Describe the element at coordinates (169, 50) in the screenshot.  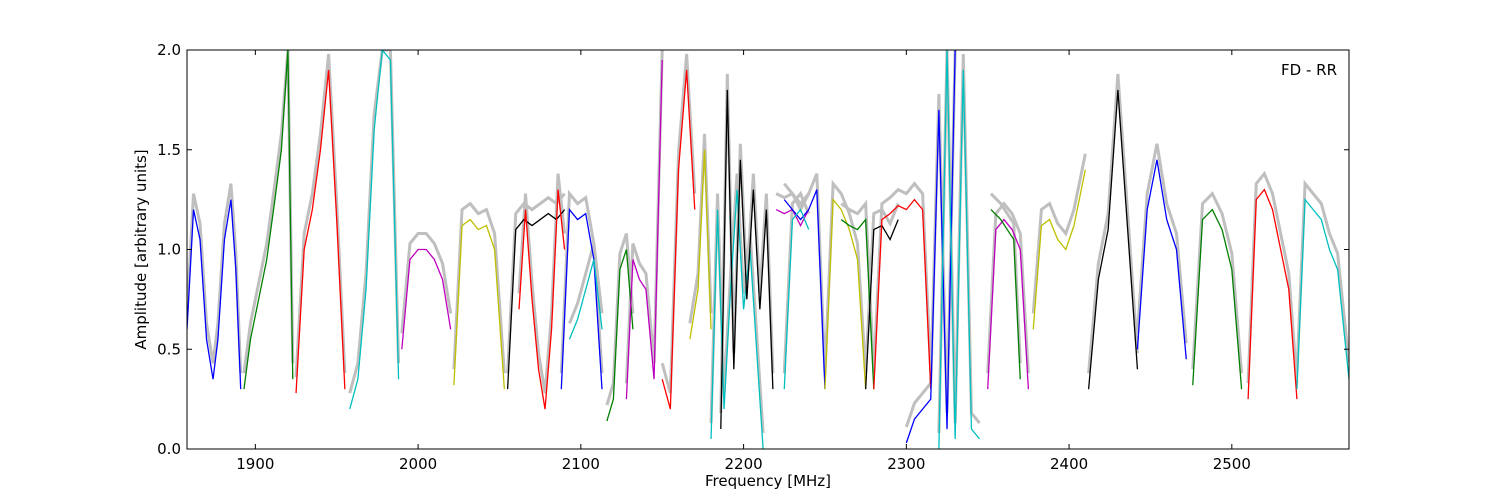
I see `y-tick-label: 2.0` at that location.